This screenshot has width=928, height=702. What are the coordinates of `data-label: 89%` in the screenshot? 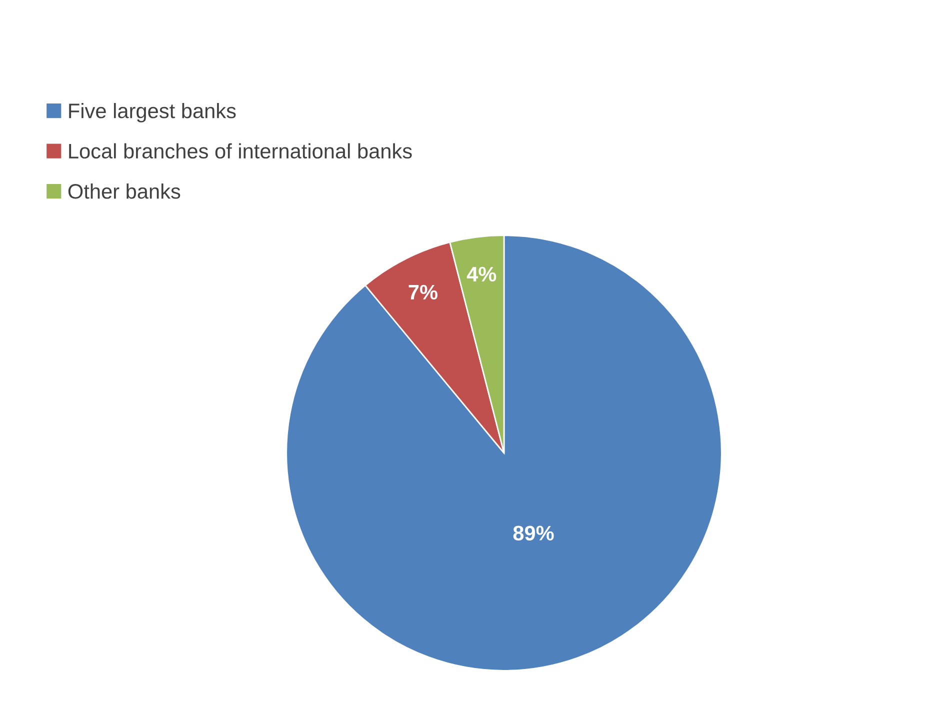 It's located at (533, 533).